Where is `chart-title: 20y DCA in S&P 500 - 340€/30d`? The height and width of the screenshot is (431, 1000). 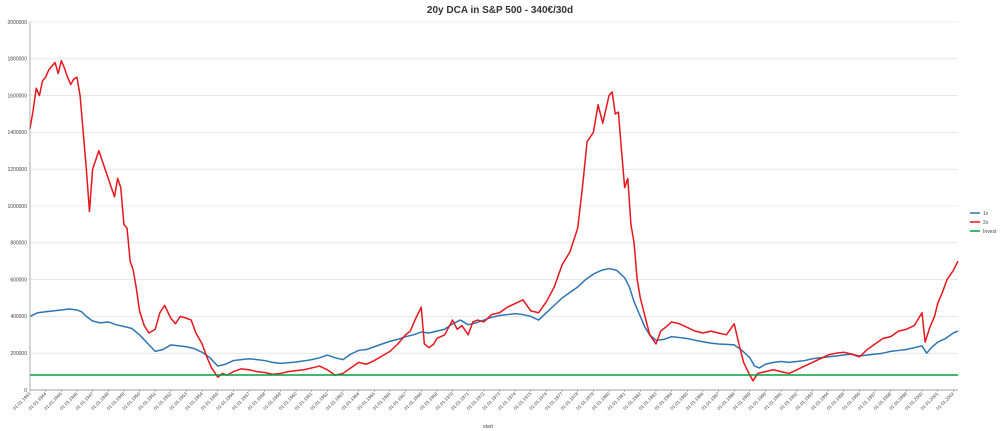
chart-title: 20y DCA in S&P 500 - 340€/30d is located at coordinates (500, 10).